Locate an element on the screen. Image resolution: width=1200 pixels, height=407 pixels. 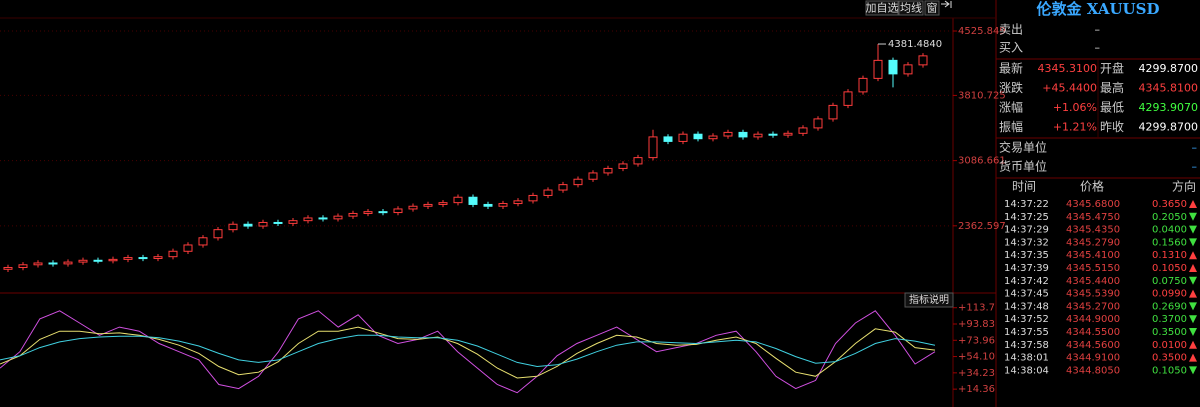
indicator-help-label: 指标说明 is located at coordinates (929, 299).